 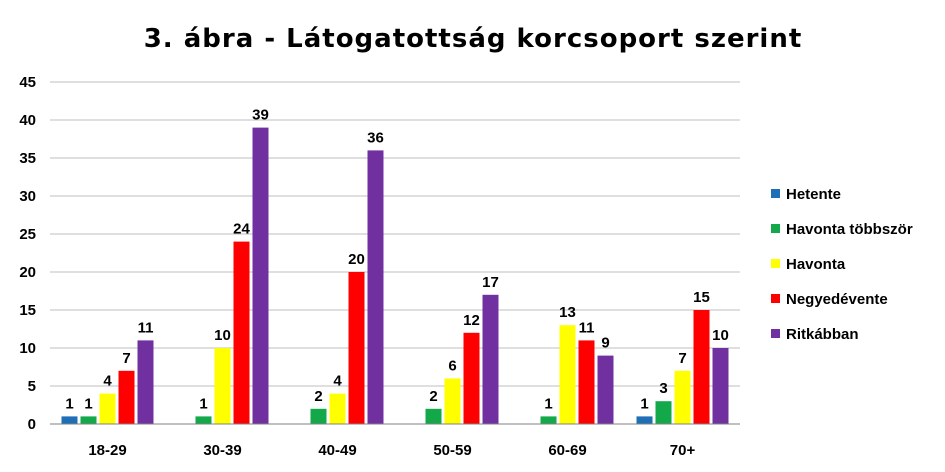 I want to click on x-axis: 18-29 30-39 40-49 50-59 60-69 70+, so click(x=395, y=441).